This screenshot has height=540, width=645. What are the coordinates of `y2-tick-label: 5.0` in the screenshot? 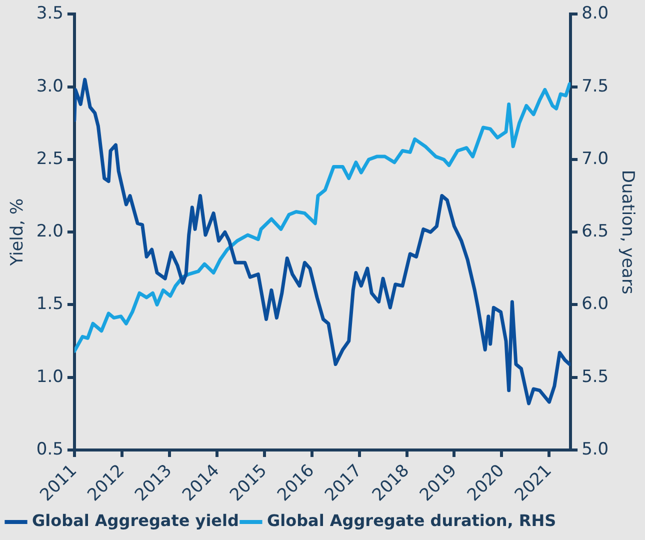 It's located at (595, 449).